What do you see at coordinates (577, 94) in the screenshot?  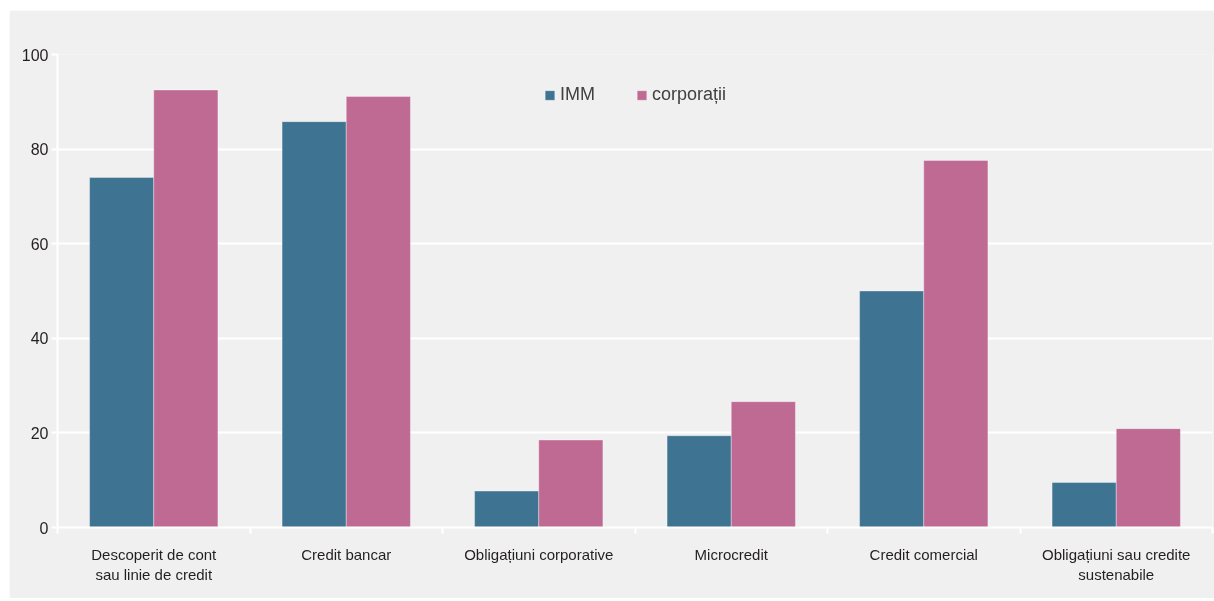 I see `legend-label: IMM` at bounding box center [577, 94].